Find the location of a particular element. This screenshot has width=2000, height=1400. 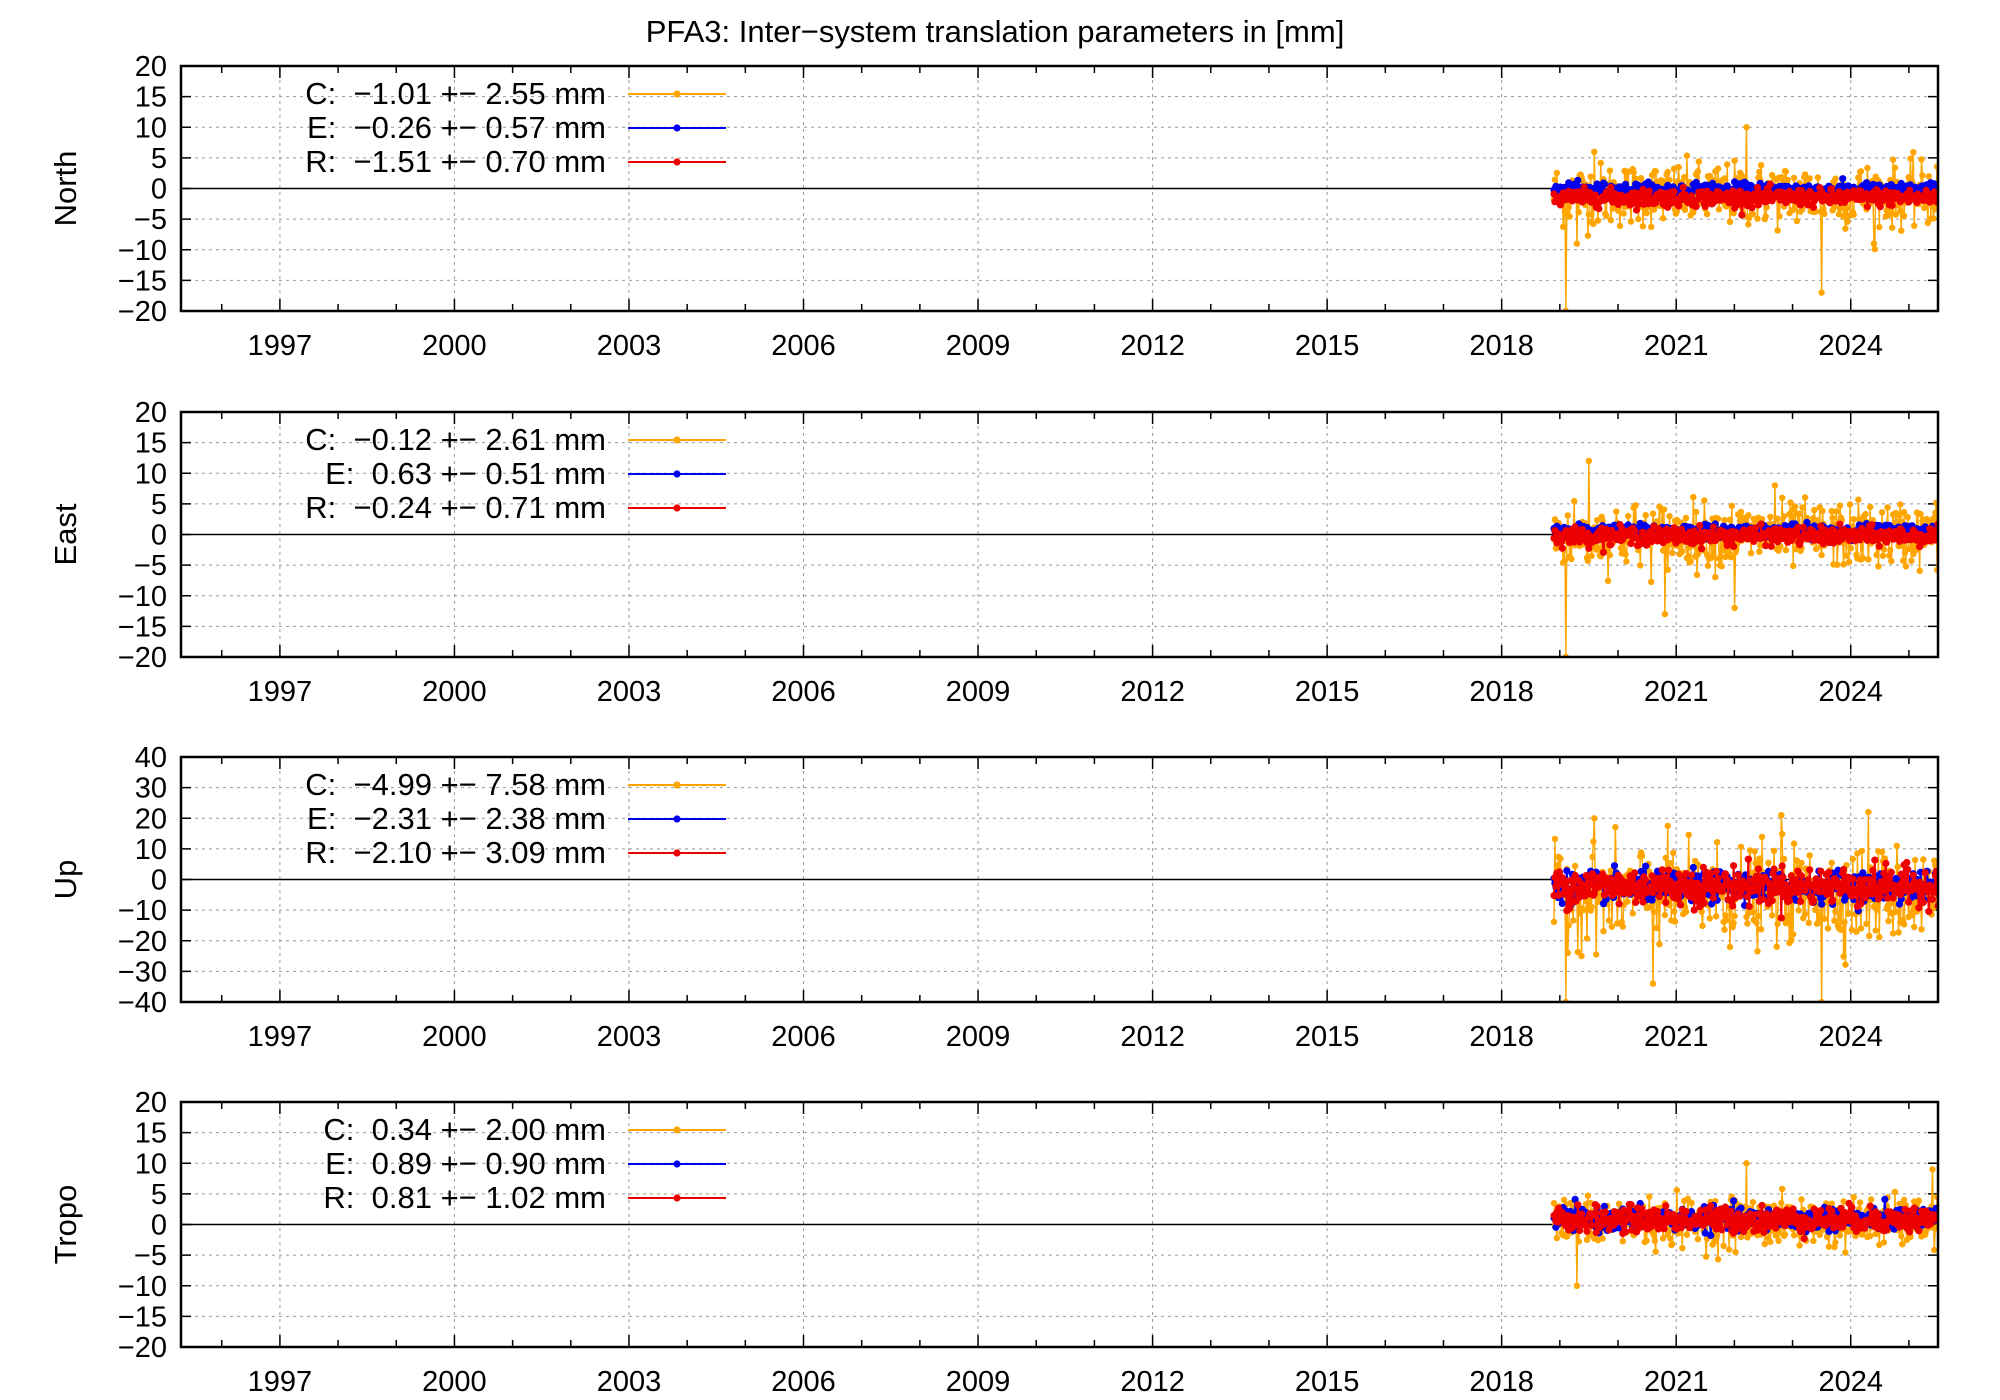

x-tick-label: 2000 is located at coordinates (454, 1037).